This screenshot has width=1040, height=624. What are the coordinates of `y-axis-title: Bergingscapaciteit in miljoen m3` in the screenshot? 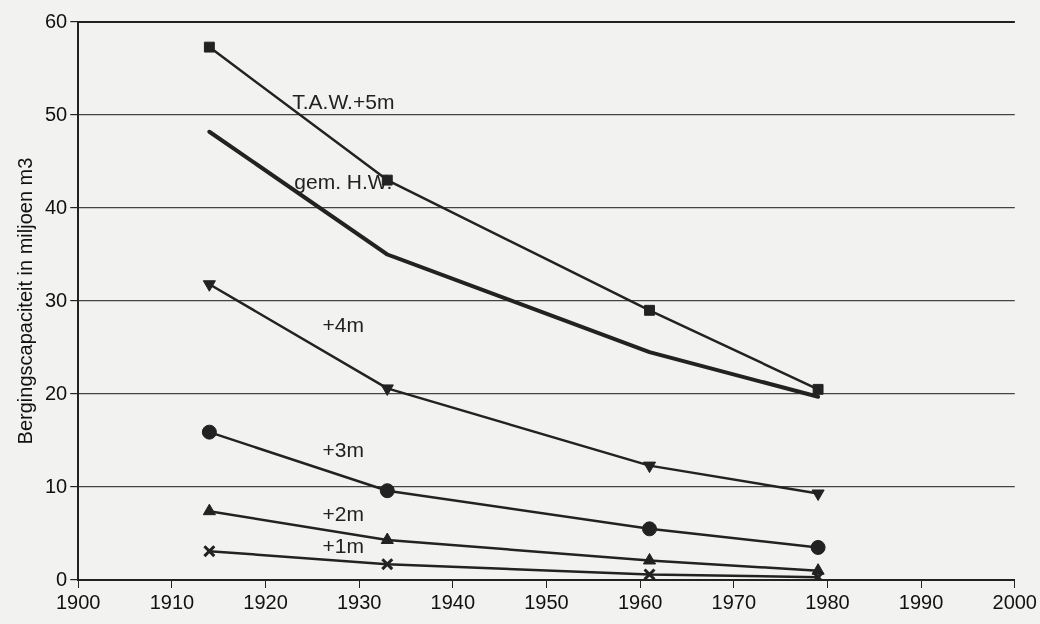 It's located at (24, 301).